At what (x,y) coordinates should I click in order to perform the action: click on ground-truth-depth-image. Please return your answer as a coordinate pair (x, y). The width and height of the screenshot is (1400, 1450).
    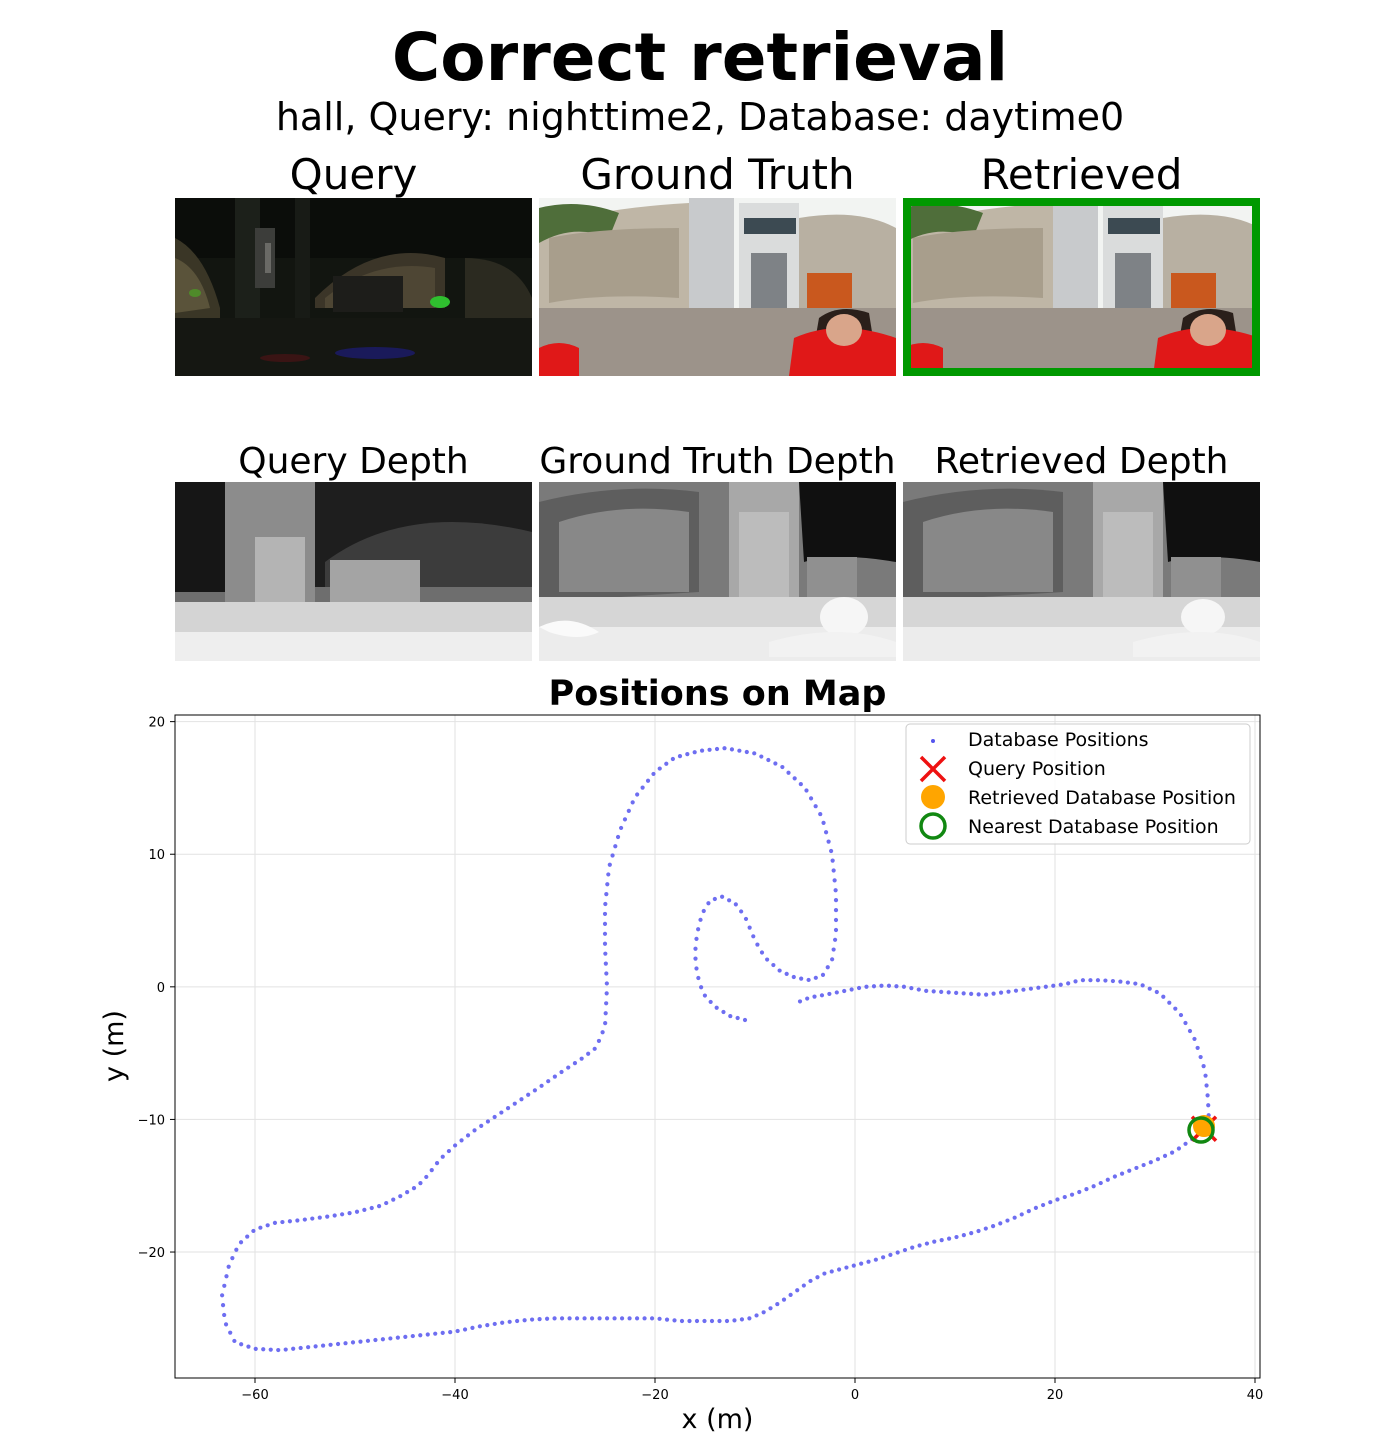
    Looking at the image, I should click on (717, 571).